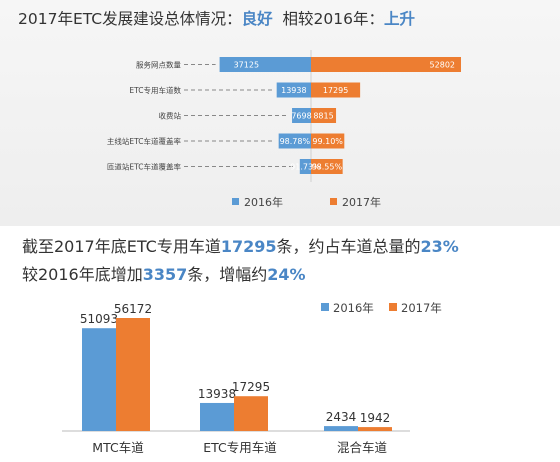  Describe the element at coordinates (133, 309) in the screenshot. I see `column-value-label: 56172` at that location.